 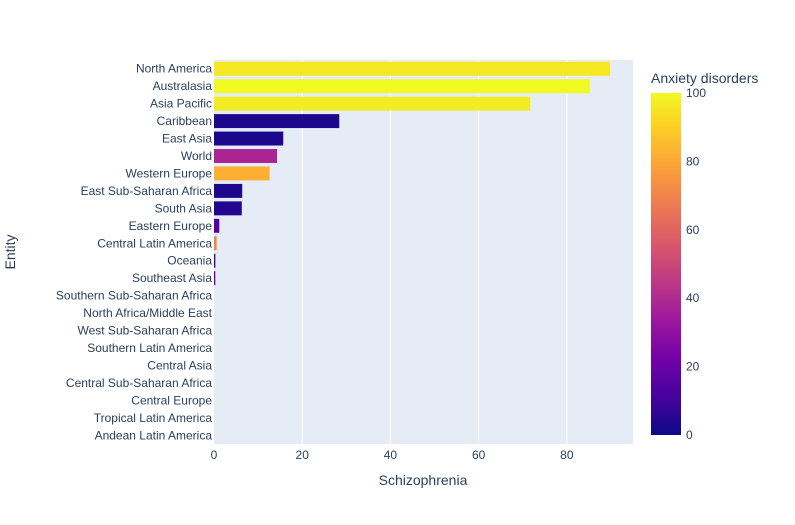 I want to click on y-tick-label: Caribbean, so click(x=184, y=121).